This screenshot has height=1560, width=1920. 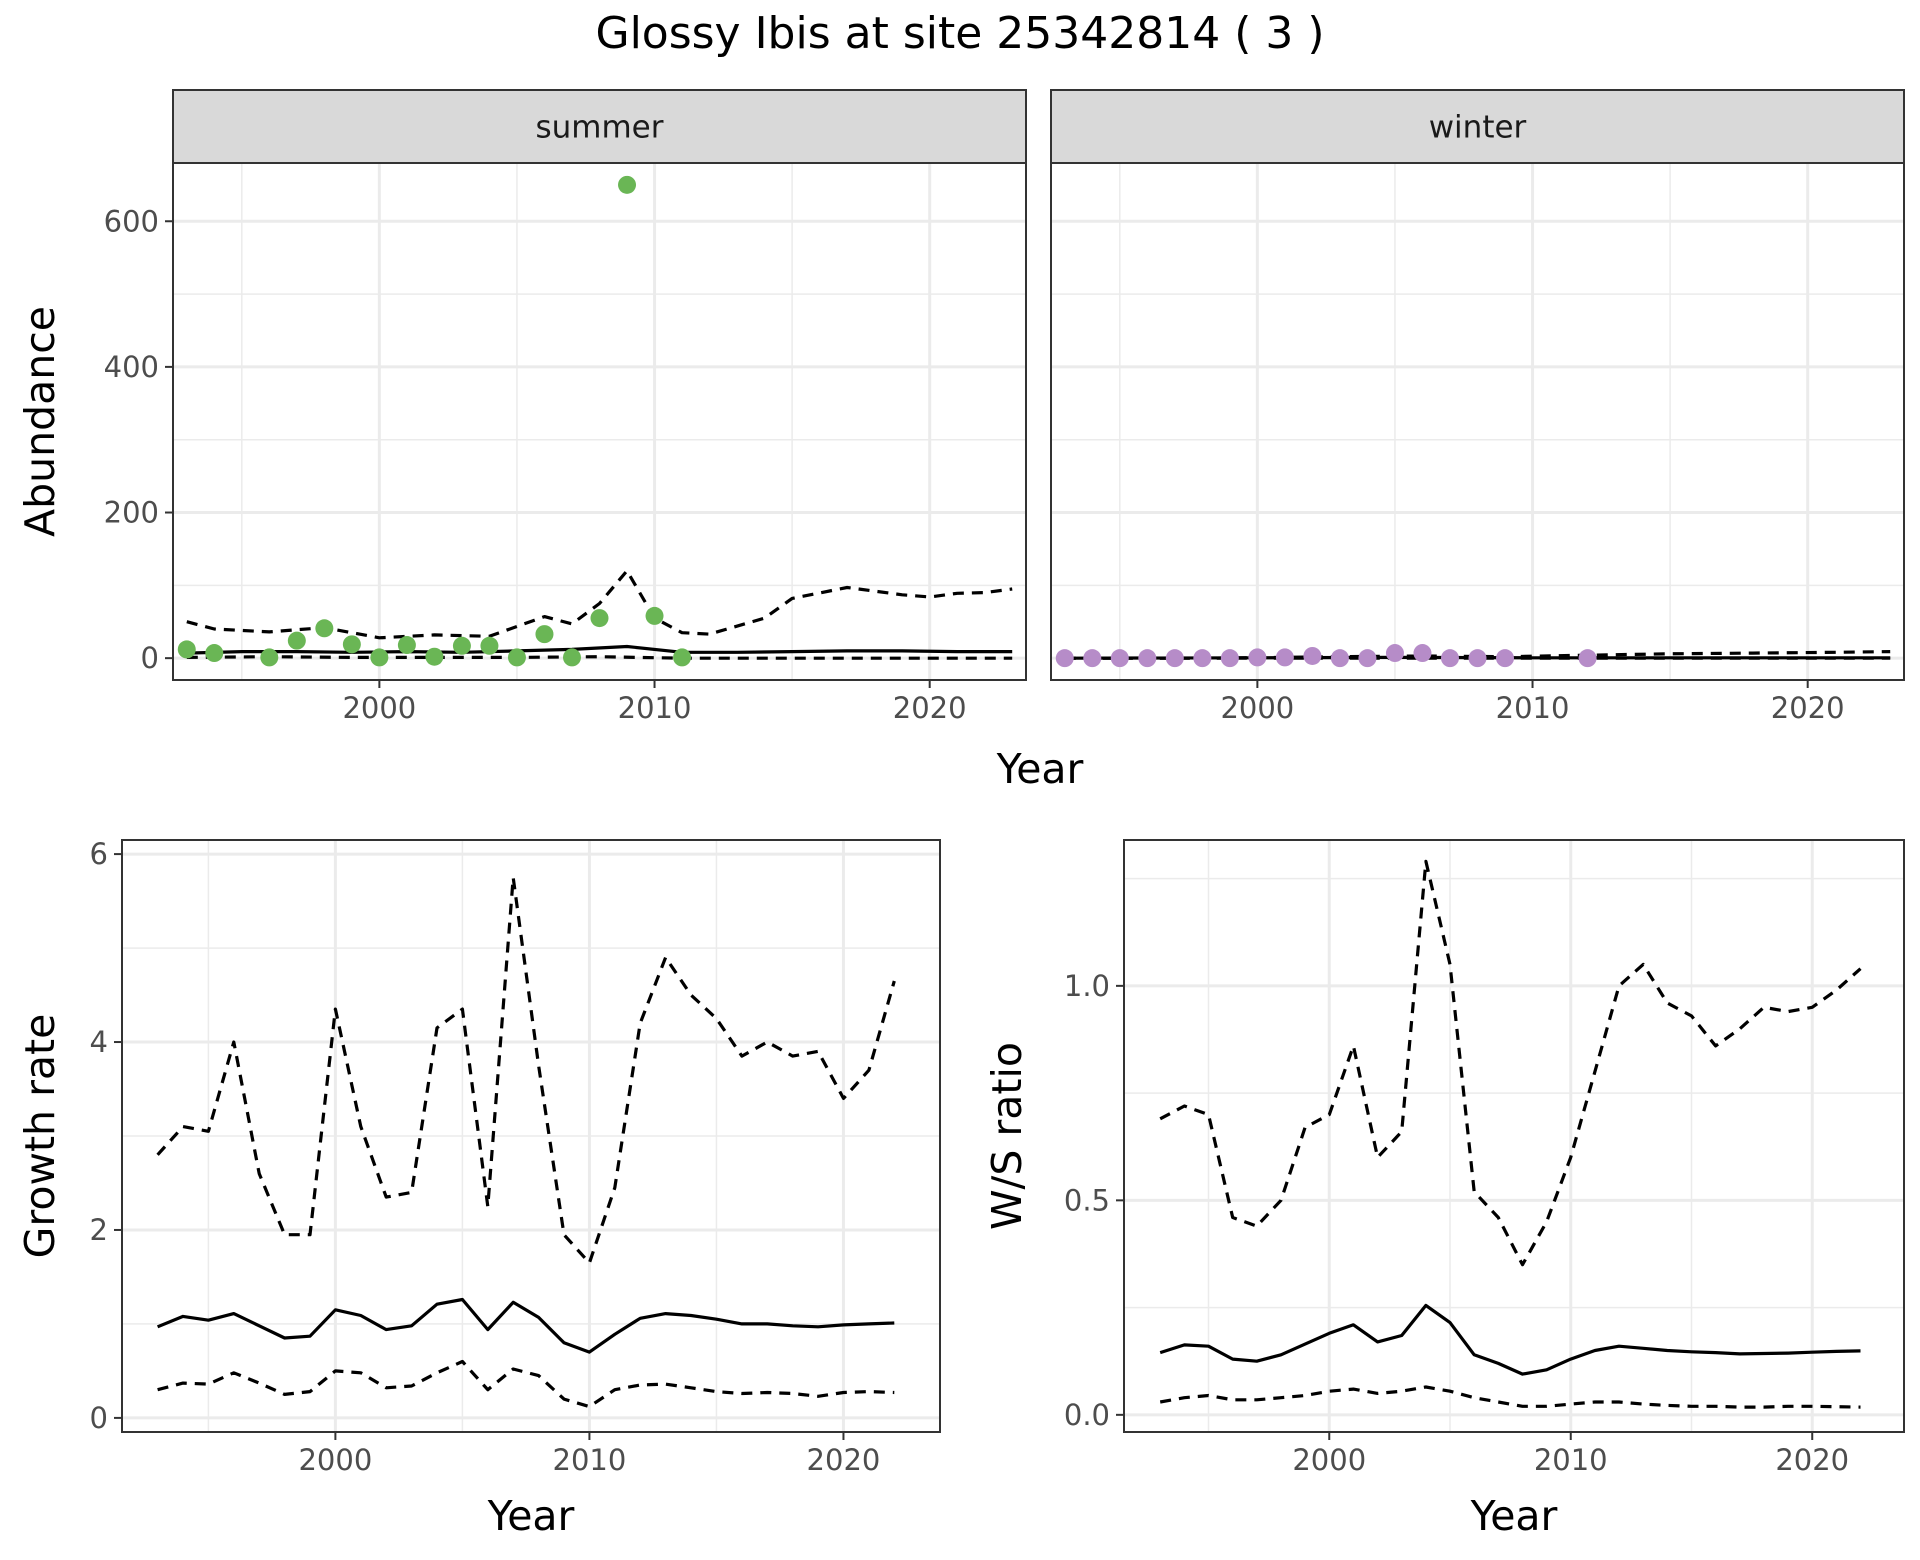 What do you see at coordinates (1477, 421) in the screenshot?
I see `panel-background` at bounding box center [1477, 421].